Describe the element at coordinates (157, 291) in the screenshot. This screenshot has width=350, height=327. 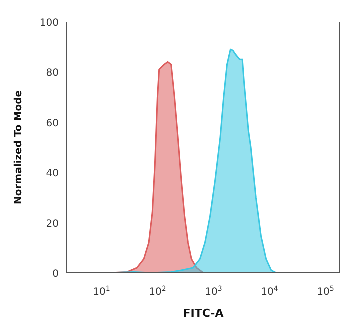
I see `x-tick-label: 10$^{2}$` at that location.